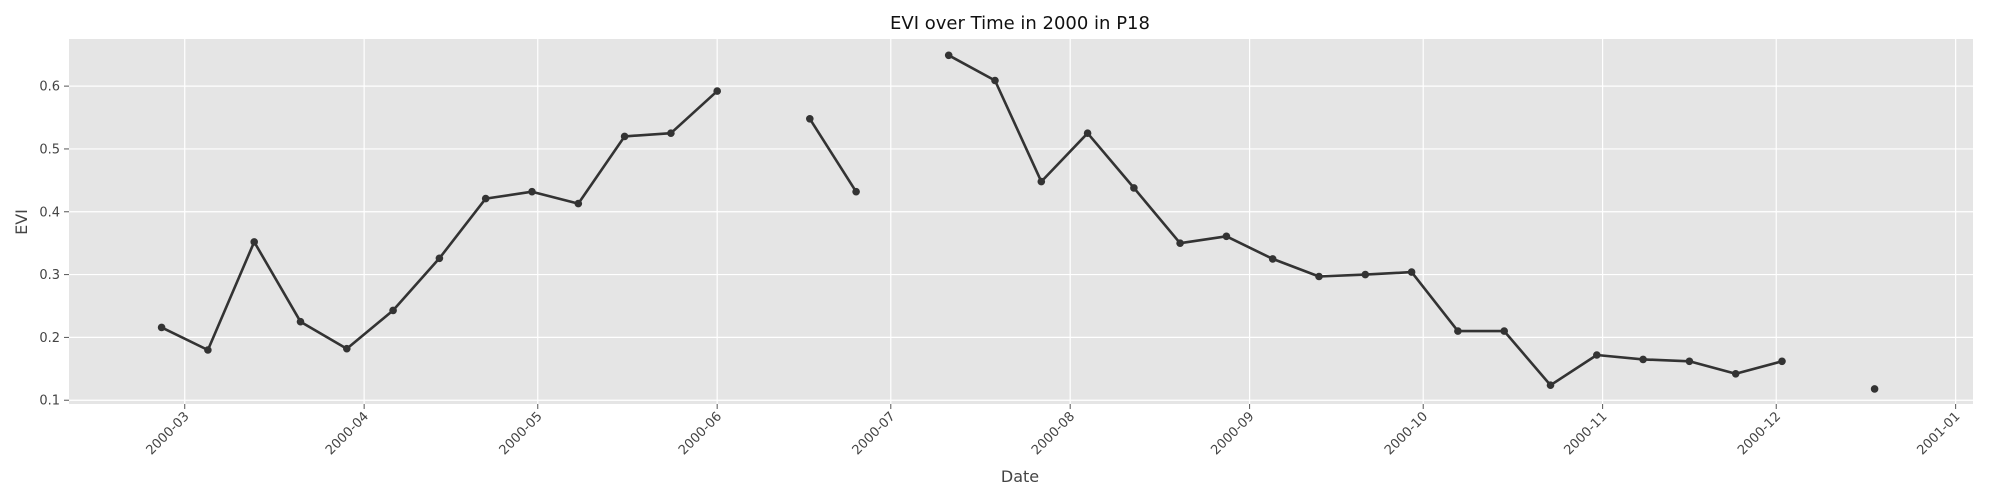 The width and height of the screenshot is (2000, 500). I want to click on y-axis-ticks: 0.1 0.2 0.3 0.4 0.5 0.6, so click(54, 244).